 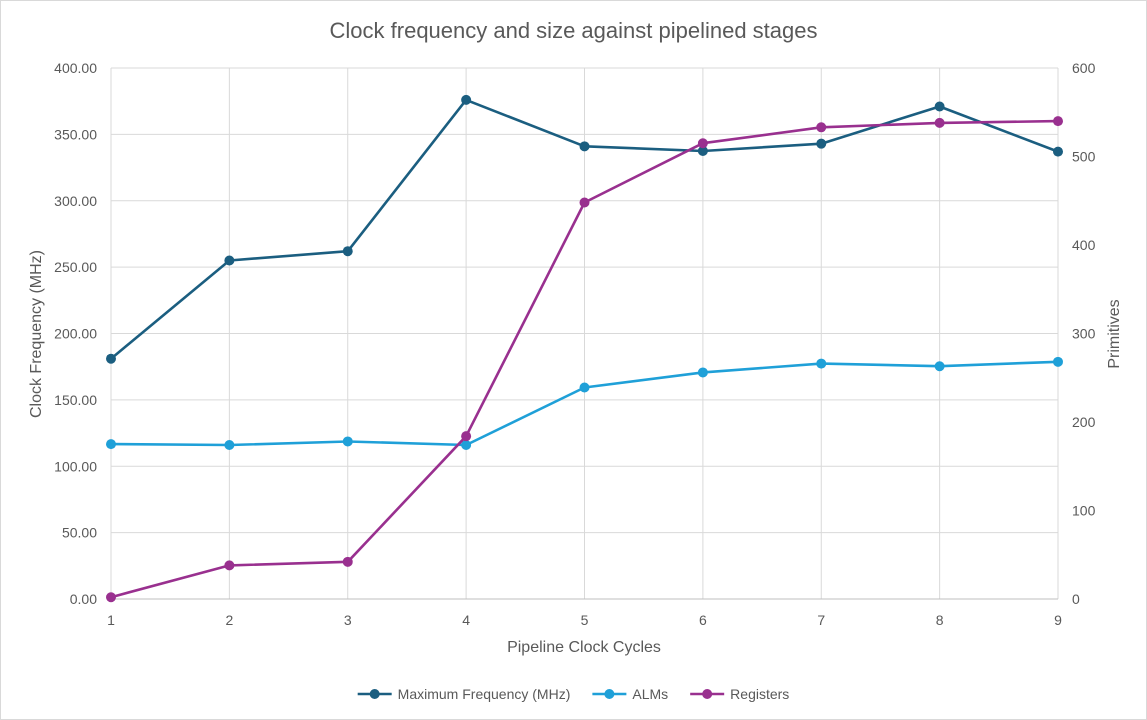 What do you see at coordinates (75, 267) in the screenshot?
I see `y-tick-label: 250.00` at bounding box center [75, 267].